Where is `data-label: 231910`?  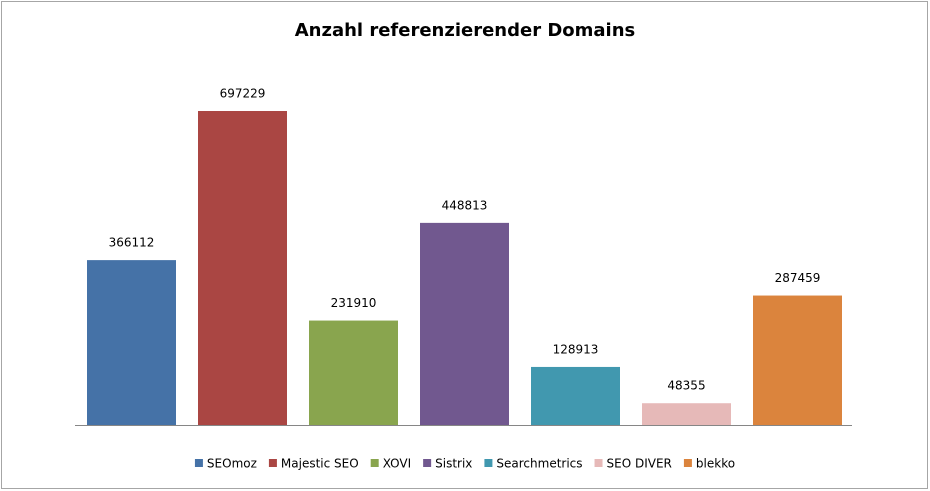
data-label: 231910 is located at coordinates (354, 303).